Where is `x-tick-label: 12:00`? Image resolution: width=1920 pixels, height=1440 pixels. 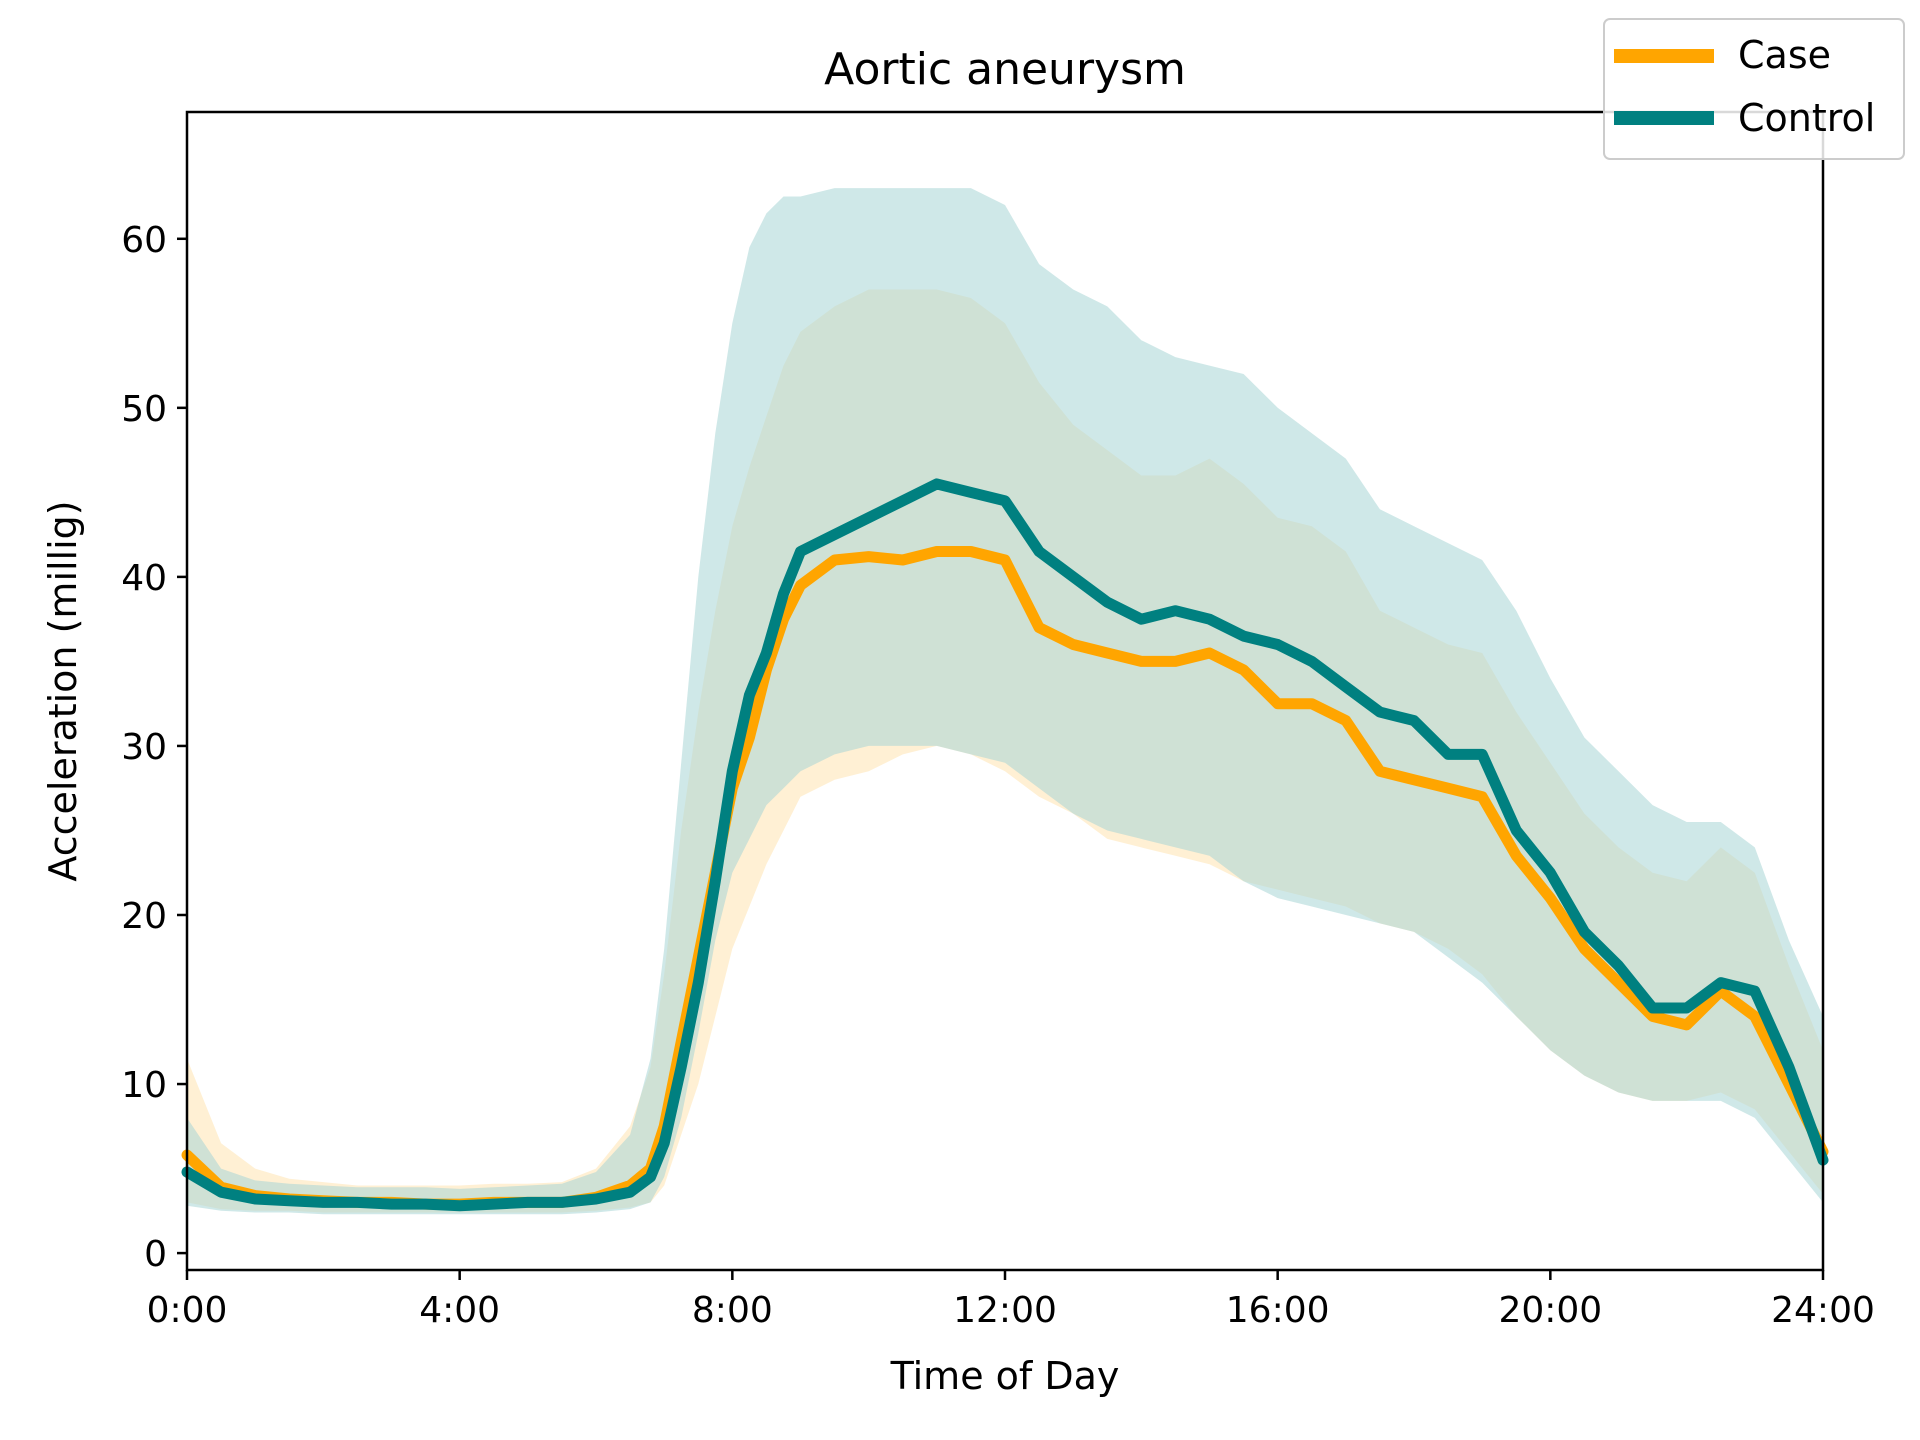
x-tick-label: 12:00 is located at coordinates (1005, 1310).